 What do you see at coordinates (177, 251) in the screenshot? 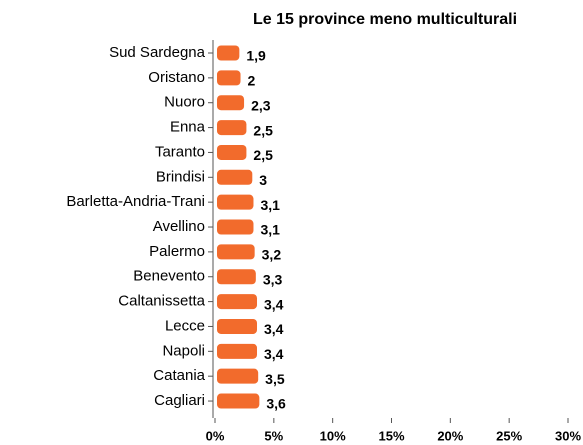
I see `y-tick-label: Palermo` at bounding box center [177, 251].